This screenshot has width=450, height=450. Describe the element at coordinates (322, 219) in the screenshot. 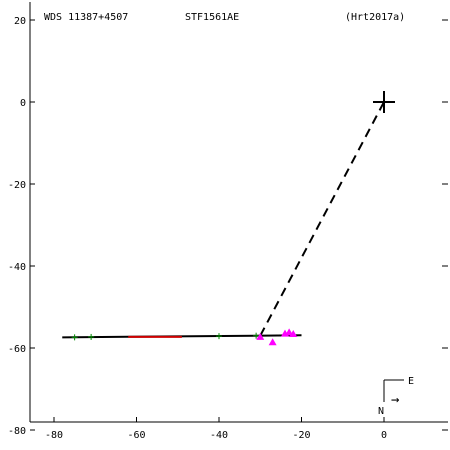

I see `connector-dashed-line` at that location.